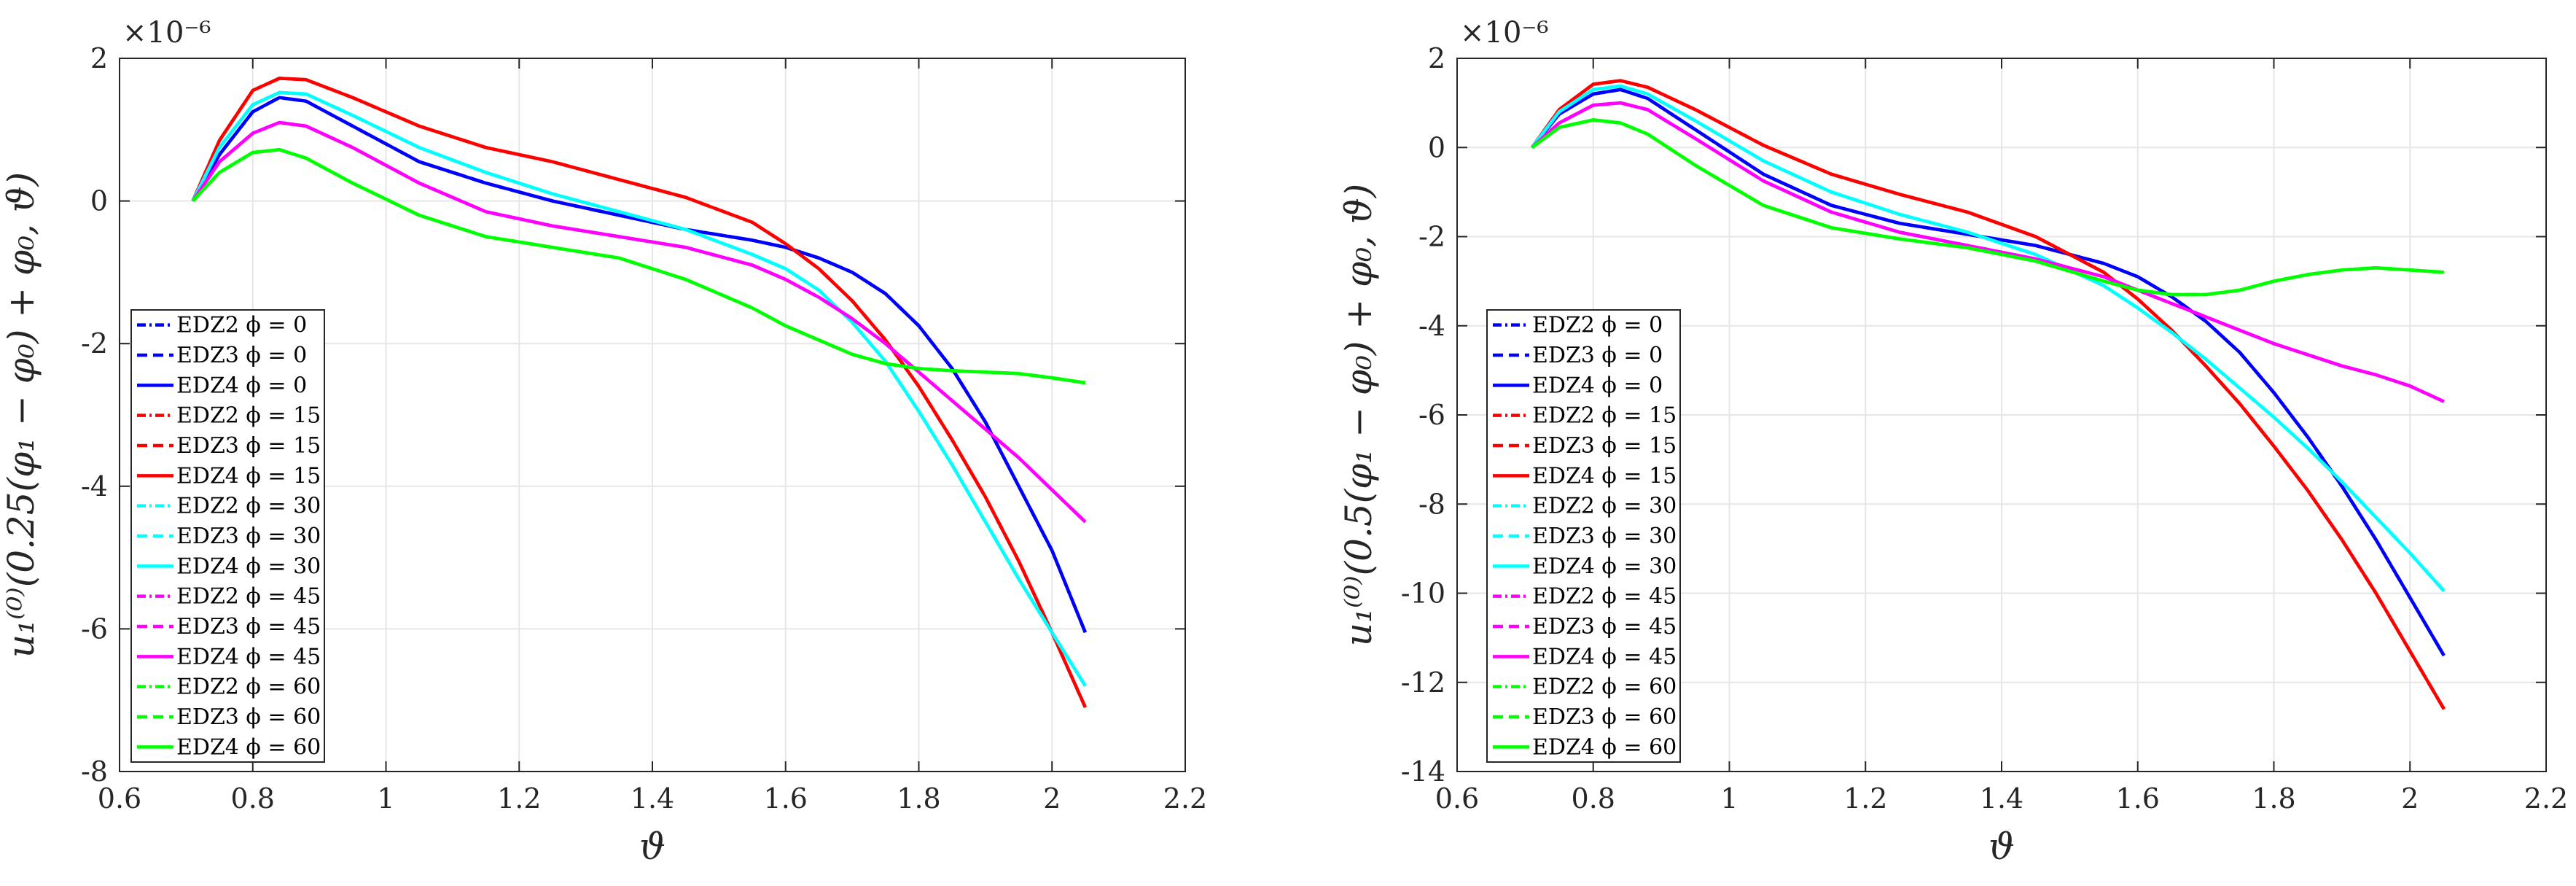 The width and height of the screenshot is (2576, 886). What do you see at coordinates (1423, 771) in the screenshot?
I see `y-tick-label: -14` at bounding box center [1423, 771].